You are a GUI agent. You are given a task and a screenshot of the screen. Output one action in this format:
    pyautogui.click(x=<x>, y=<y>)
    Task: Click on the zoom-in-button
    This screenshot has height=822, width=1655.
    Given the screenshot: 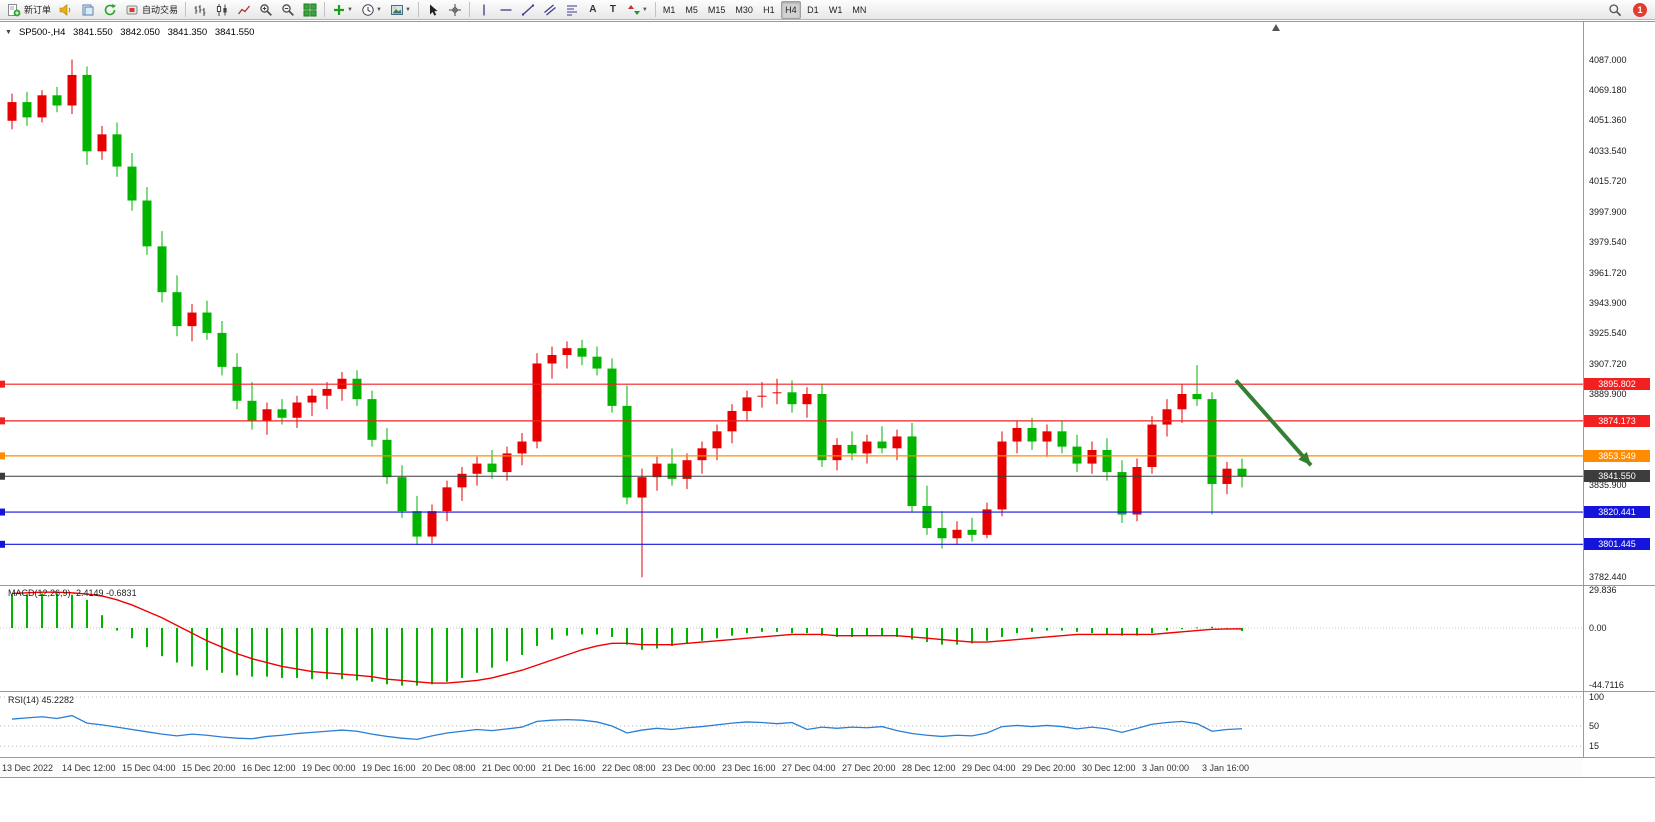 What is the action you would take?
    pyautogui.click(x=266, y=10)
    